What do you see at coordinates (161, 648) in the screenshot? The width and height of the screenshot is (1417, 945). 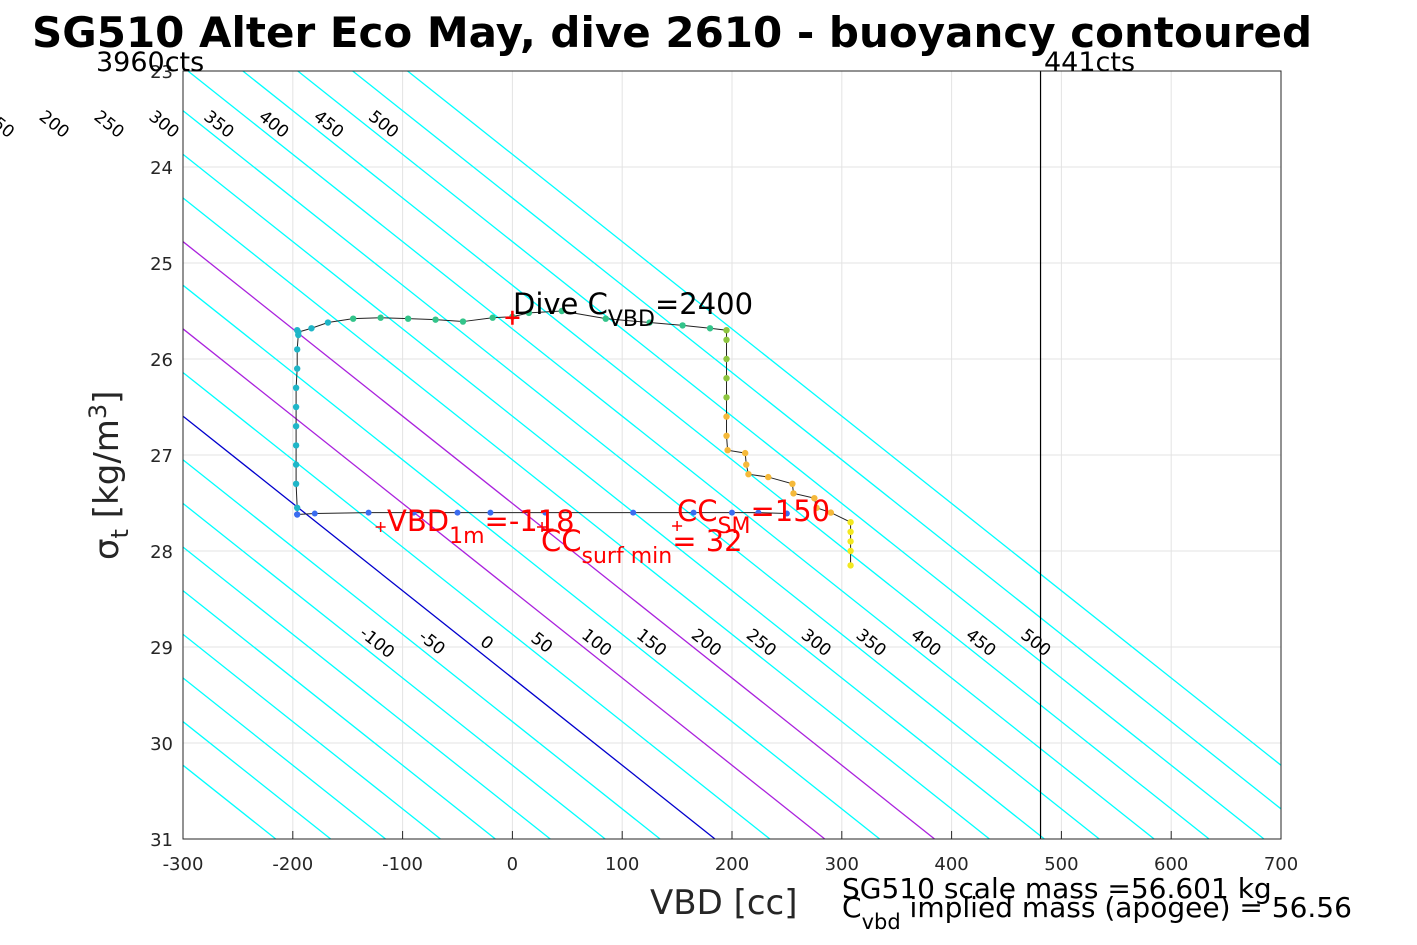 I see `y-tick-label: 29` at bounding box center [161, 648].